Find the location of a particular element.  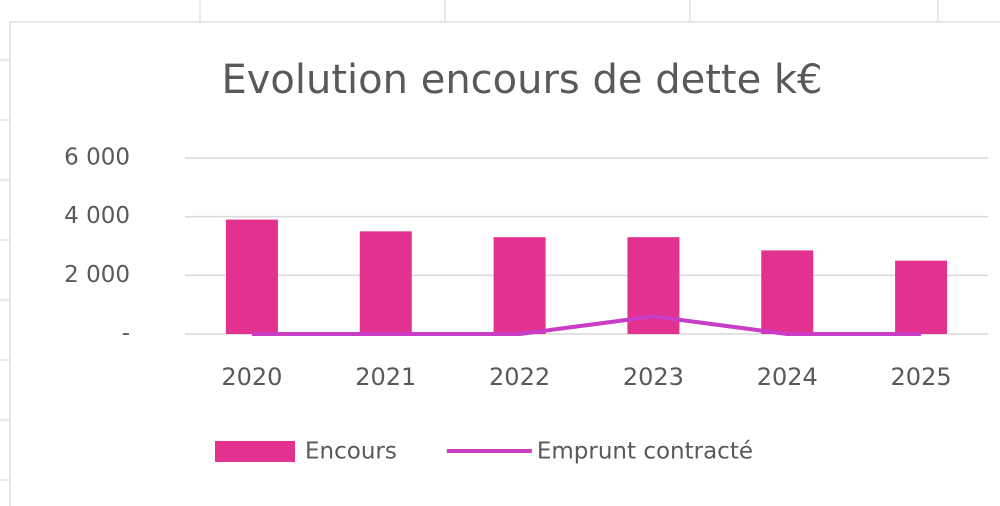

legend-label: Encours is located at coordinates (351, 452).